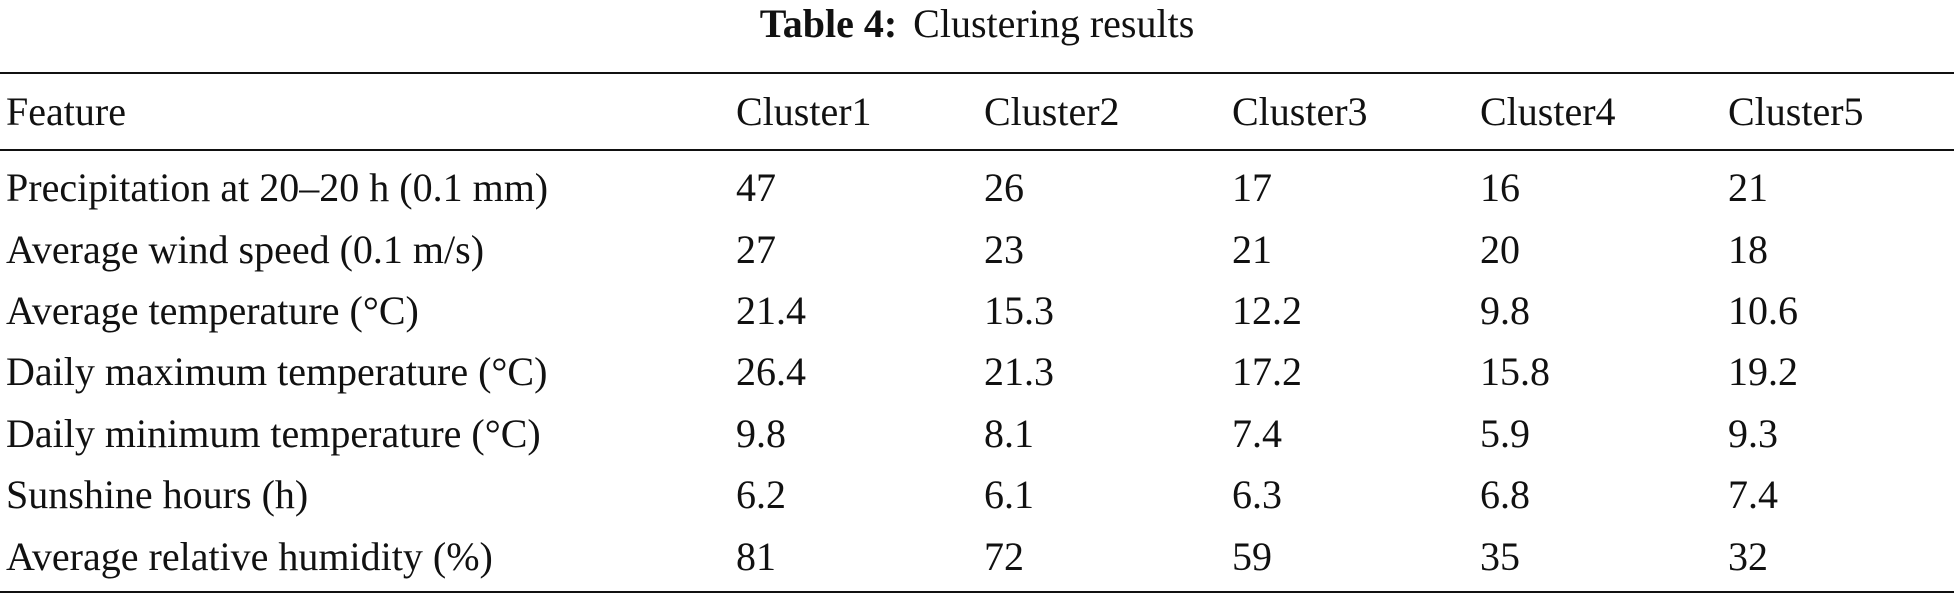 The width and height of the screenshot is (1954, 596). I want to click on feature-cell: Average wind speed (0.1 m/s), so click(245, 249).